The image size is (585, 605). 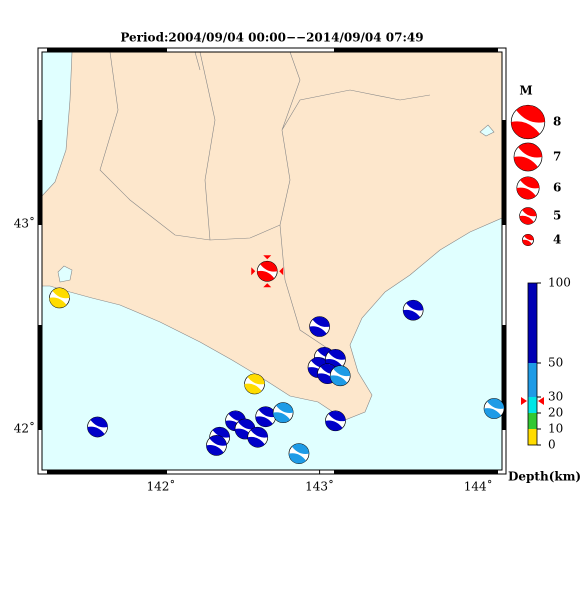 I want to click on depth-pointer, so click(x=532, y=401).